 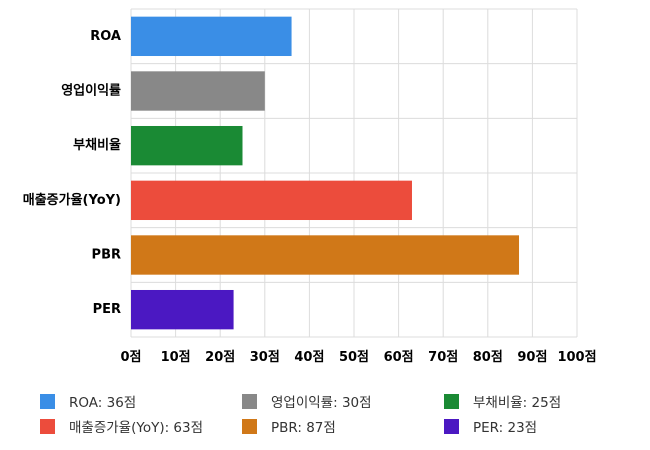 What do you see at coordinates (136, 428) in the screenshot?
I see `legend-label: 매출증가율(YoY): 63점` at bounding box center [136, 428].